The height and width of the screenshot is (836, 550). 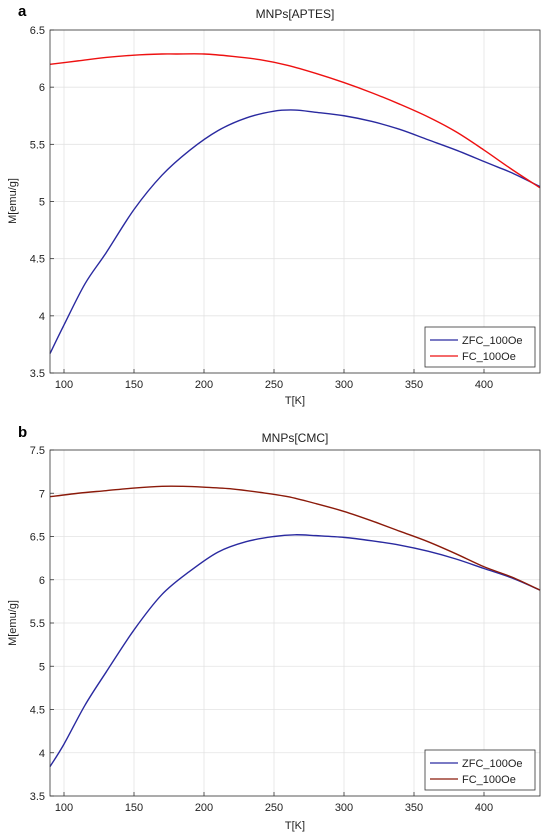 I want to click on legend-label-zfc-a: ZFC_100Oe, so click(x=492, y=341).